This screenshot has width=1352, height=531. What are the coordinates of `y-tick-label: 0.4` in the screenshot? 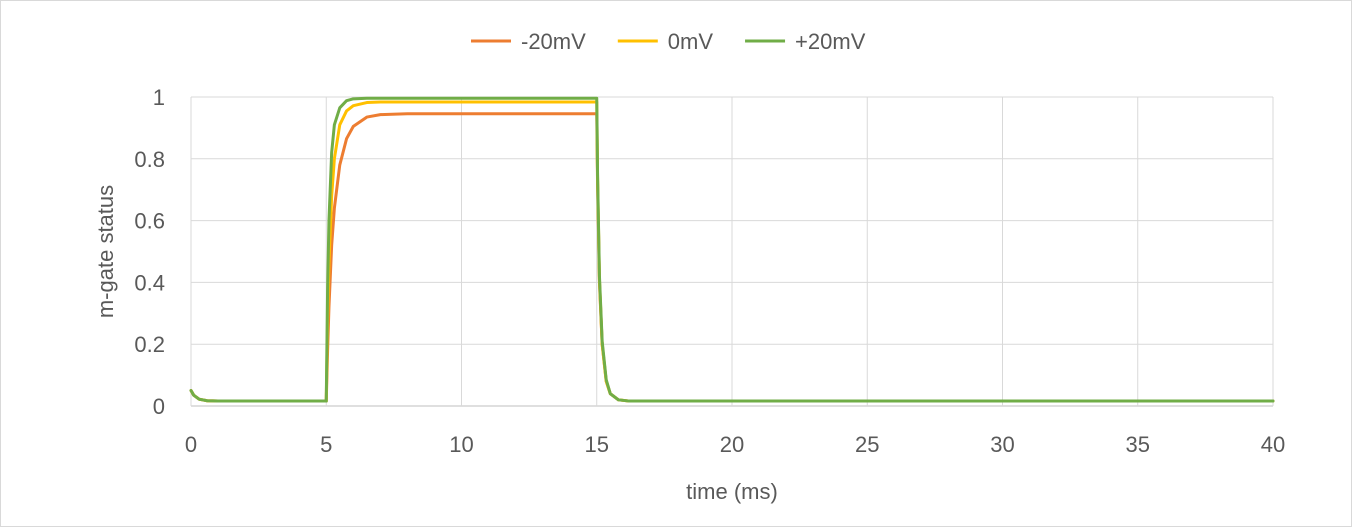 It's located at (149, 282).